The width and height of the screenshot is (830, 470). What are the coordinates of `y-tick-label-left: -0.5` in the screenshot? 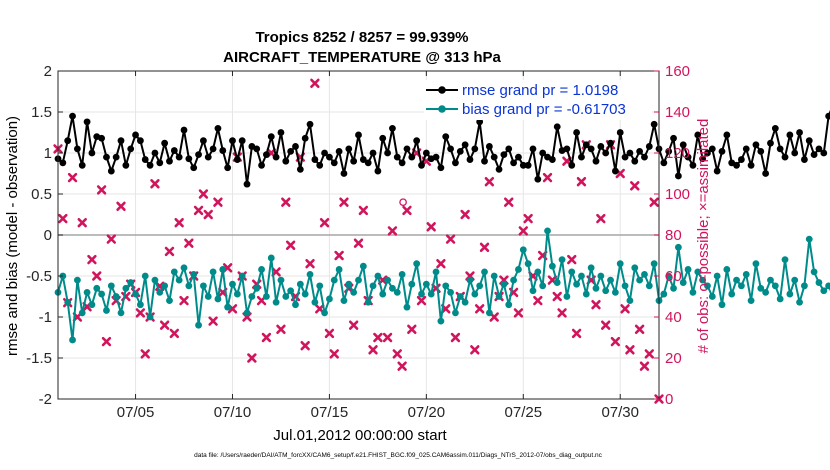 It's located at (39, 276).